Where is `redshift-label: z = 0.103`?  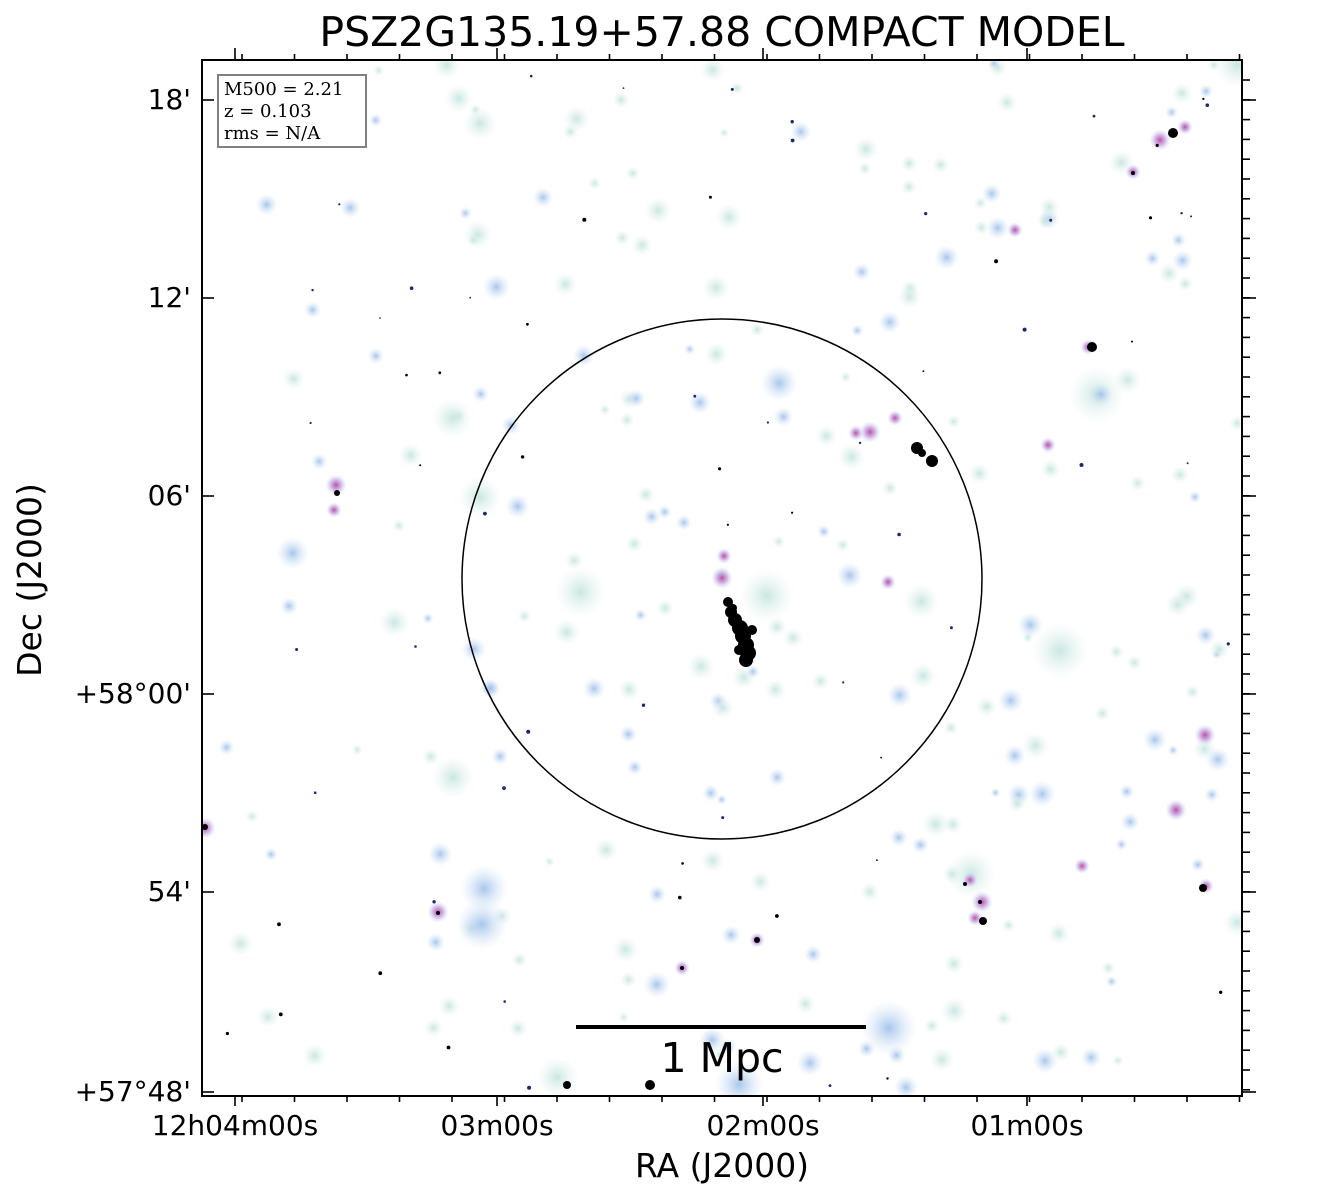
redshift-label: z = 0.103 is located at coordinates (268, 111).